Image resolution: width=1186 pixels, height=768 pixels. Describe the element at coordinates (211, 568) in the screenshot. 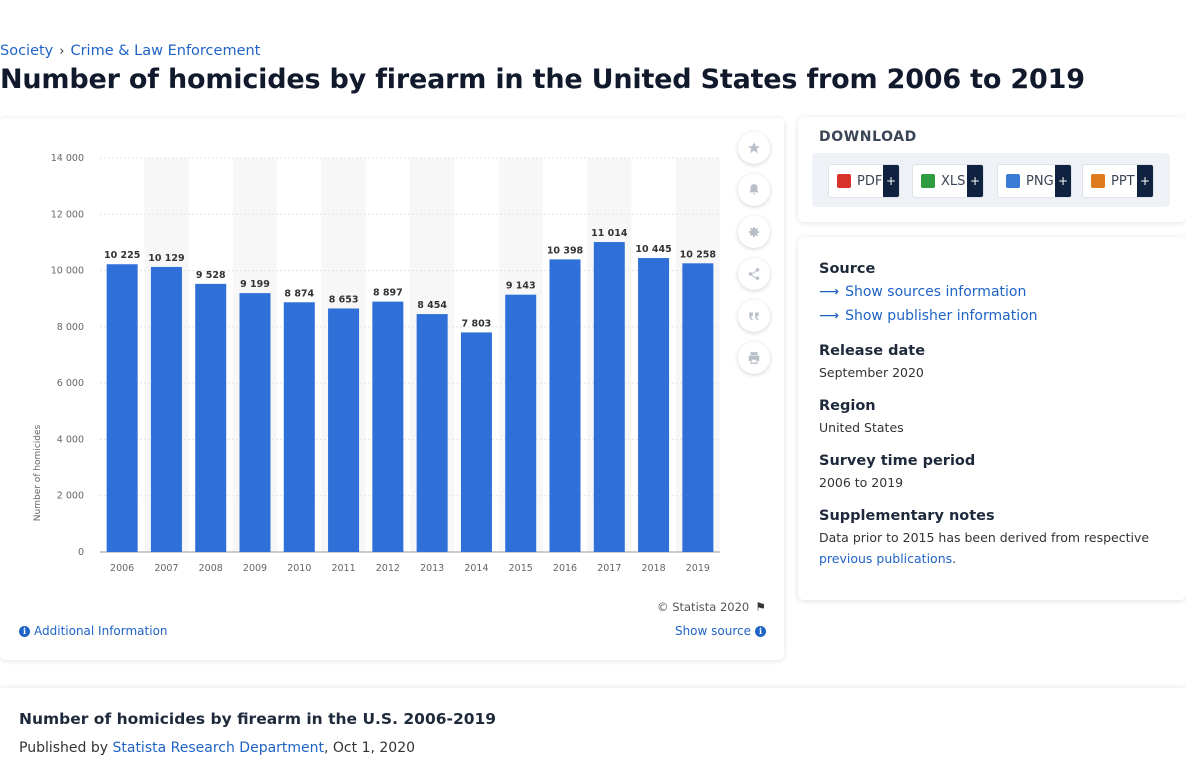

I see `x-tick-label: 2008` at that location.